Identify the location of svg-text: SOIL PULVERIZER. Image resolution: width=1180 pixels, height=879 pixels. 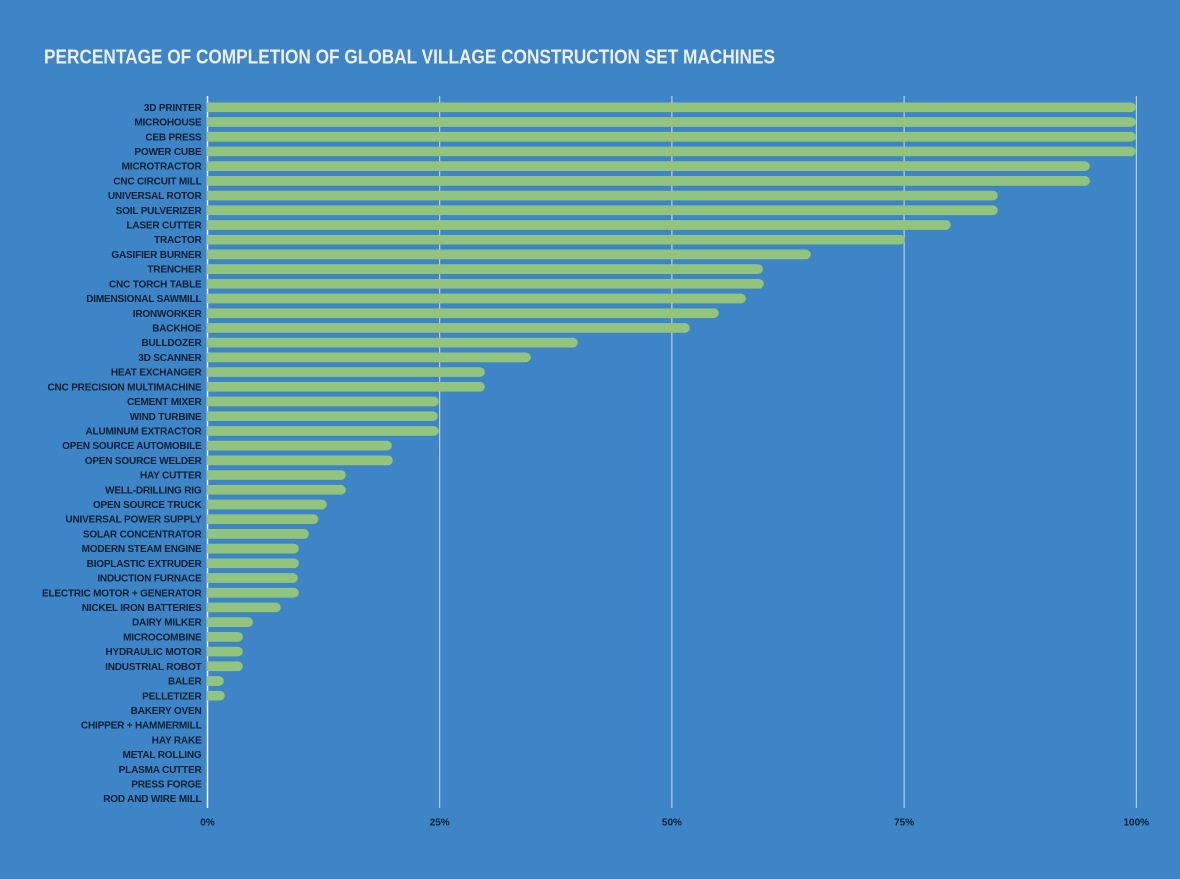
(159, 211).